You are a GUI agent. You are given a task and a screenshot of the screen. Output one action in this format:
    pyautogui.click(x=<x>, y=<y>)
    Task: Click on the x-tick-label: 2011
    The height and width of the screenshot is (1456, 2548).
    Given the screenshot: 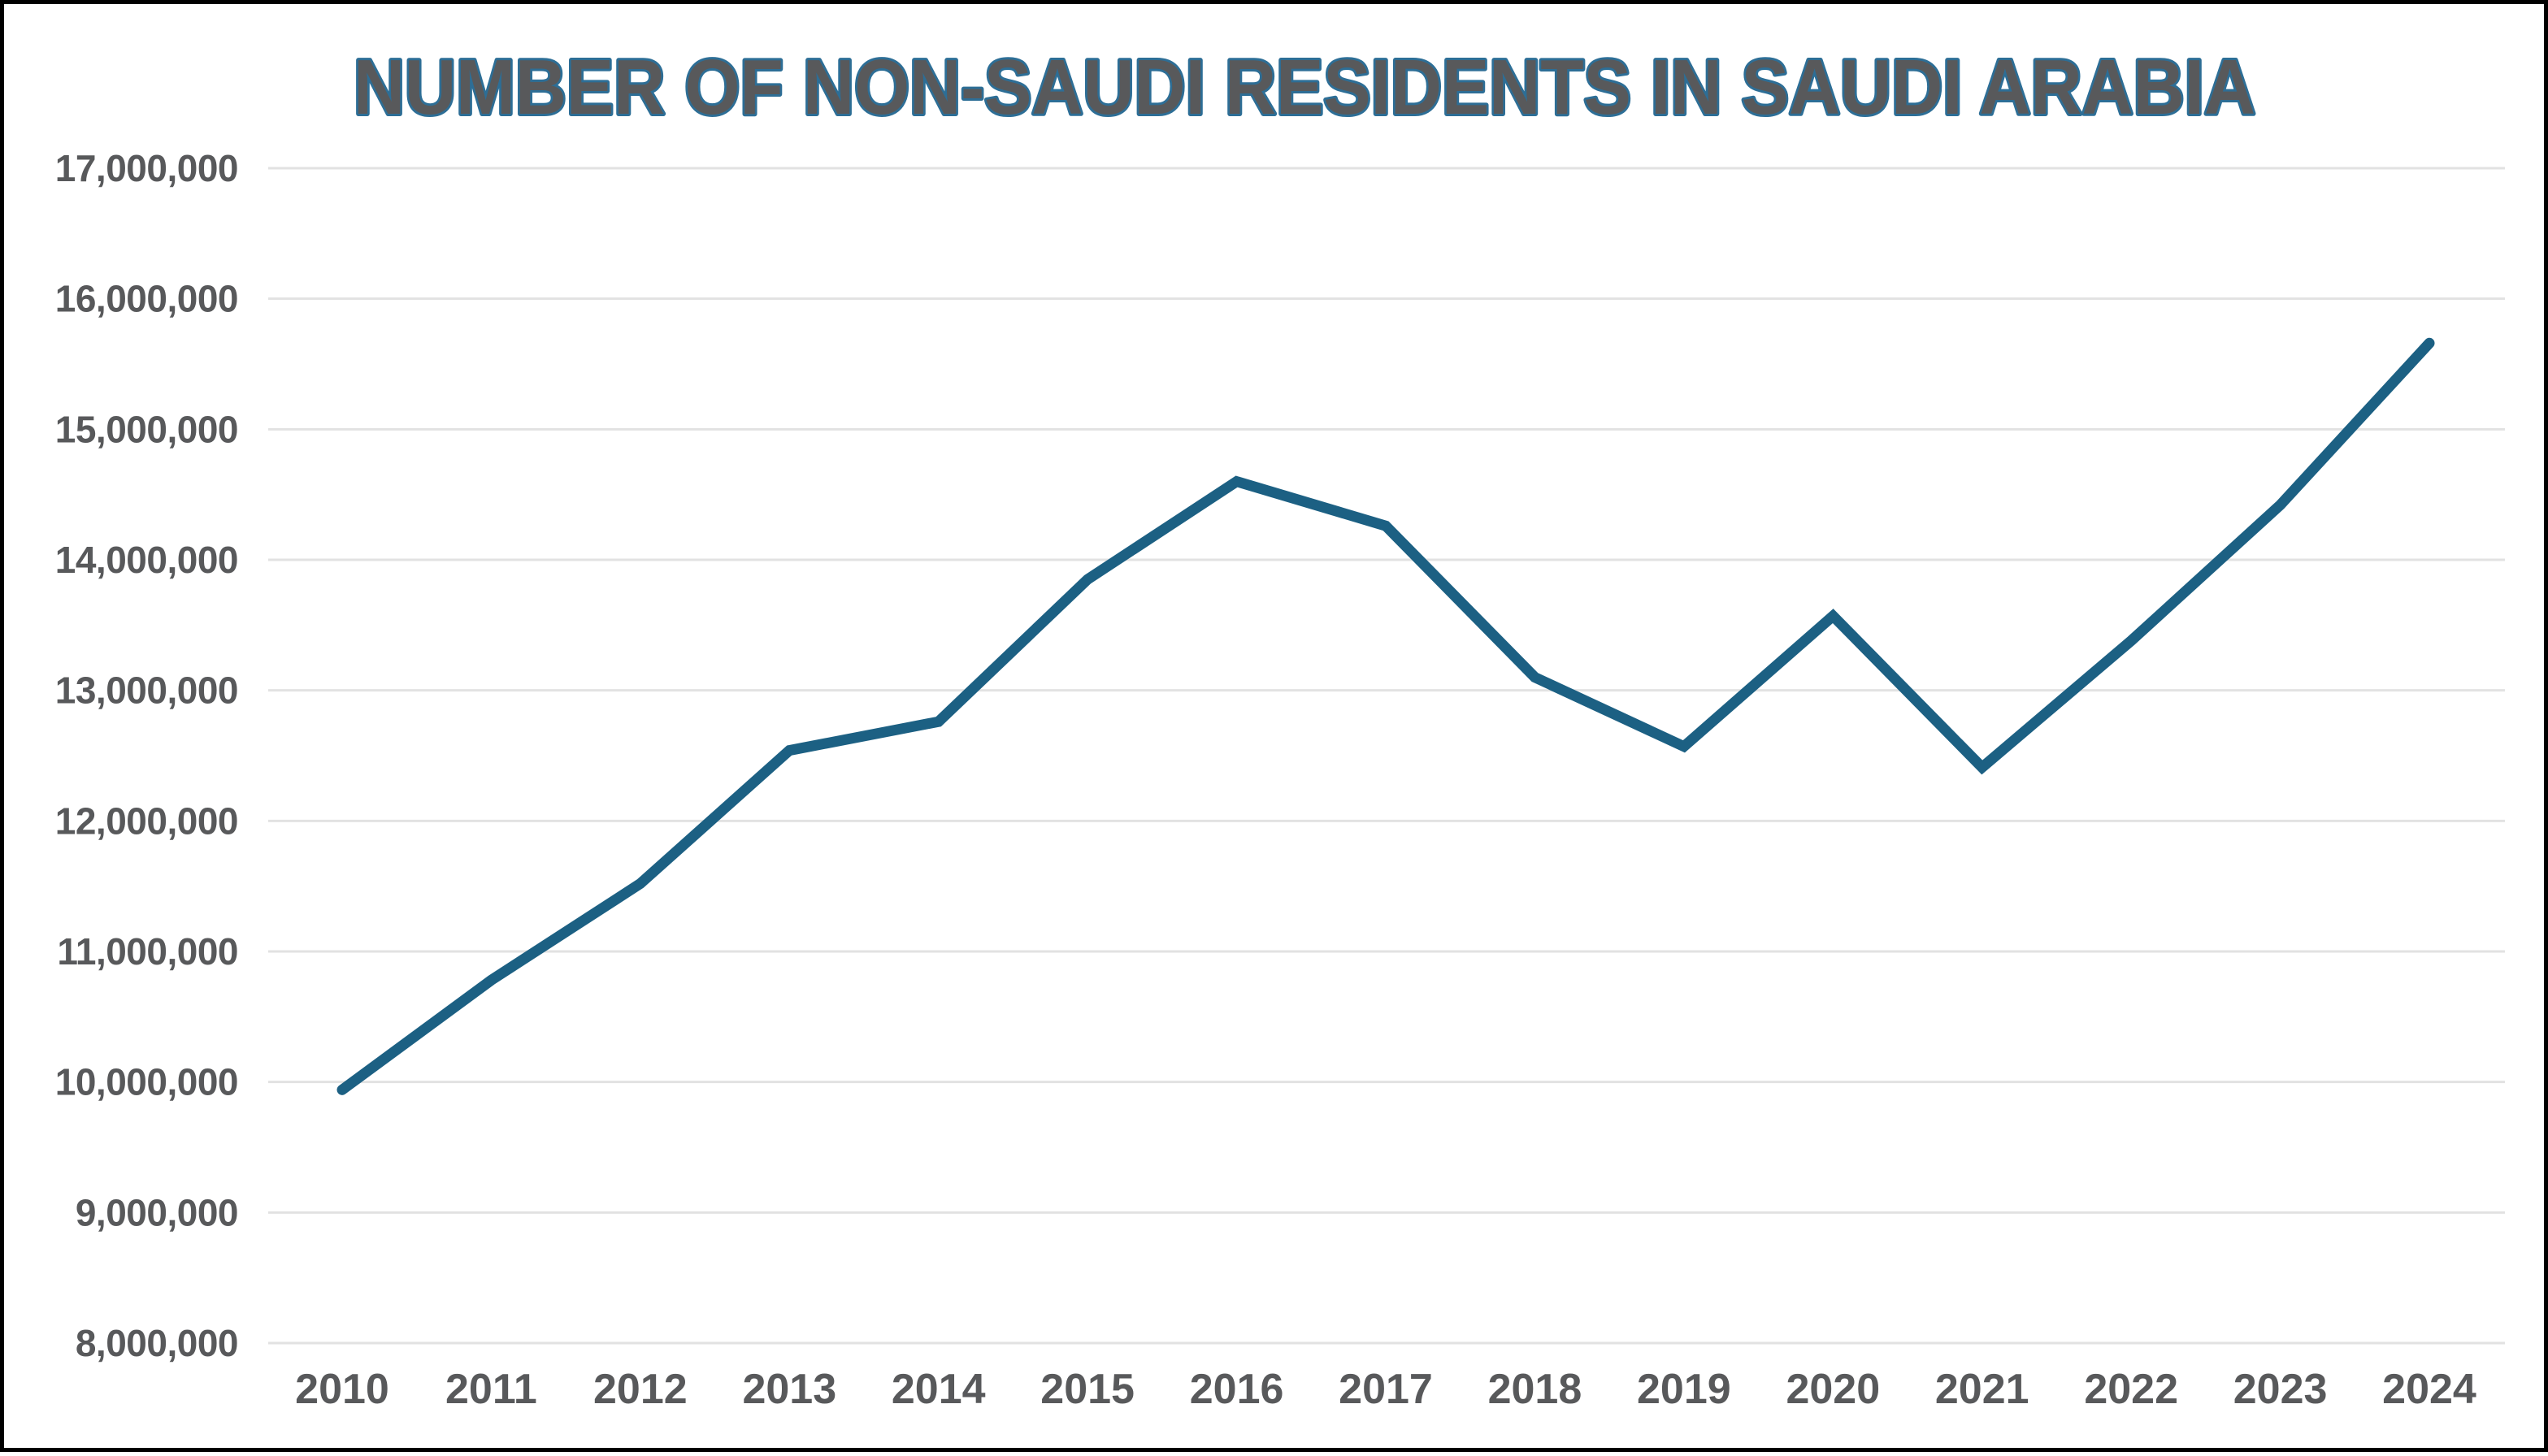 What is the action you would take?
    pyautogui.click(x=491, y=1389)
    